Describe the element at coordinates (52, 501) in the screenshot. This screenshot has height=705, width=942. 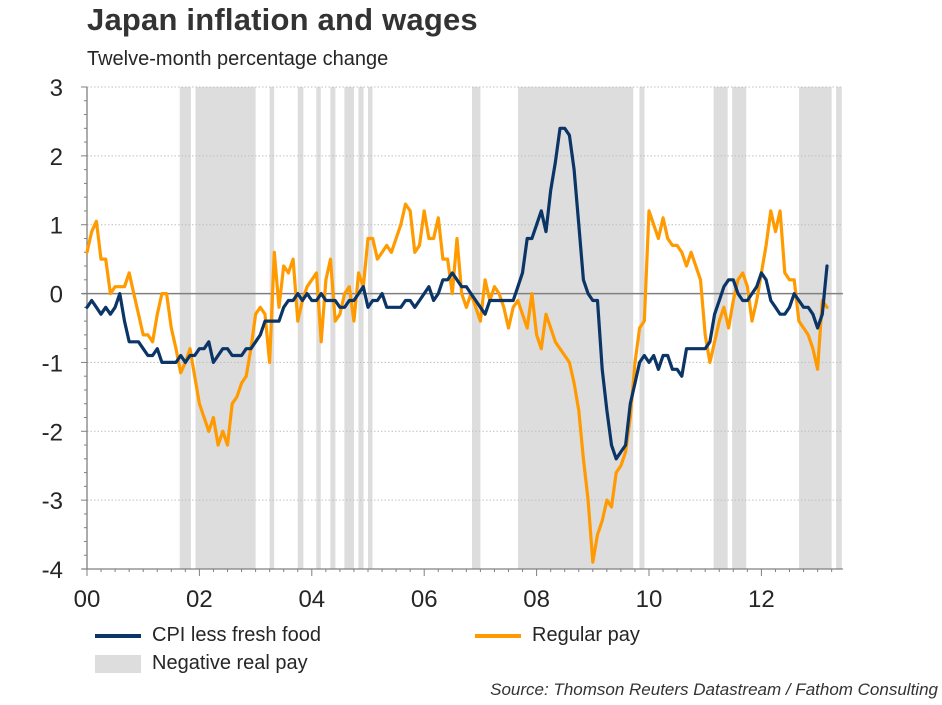
I see `y-tick-label: -3` at that location.